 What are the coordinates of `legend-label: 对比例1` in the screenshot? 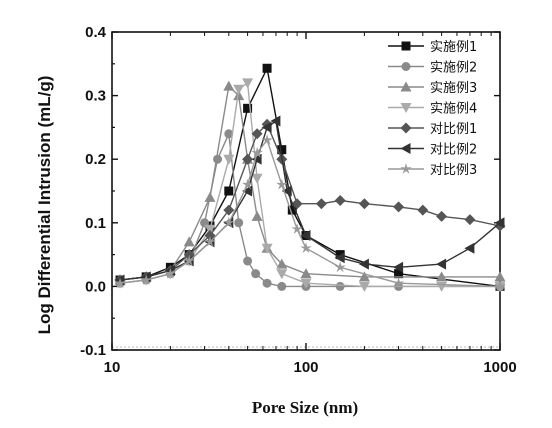 It's located at (453, 129).